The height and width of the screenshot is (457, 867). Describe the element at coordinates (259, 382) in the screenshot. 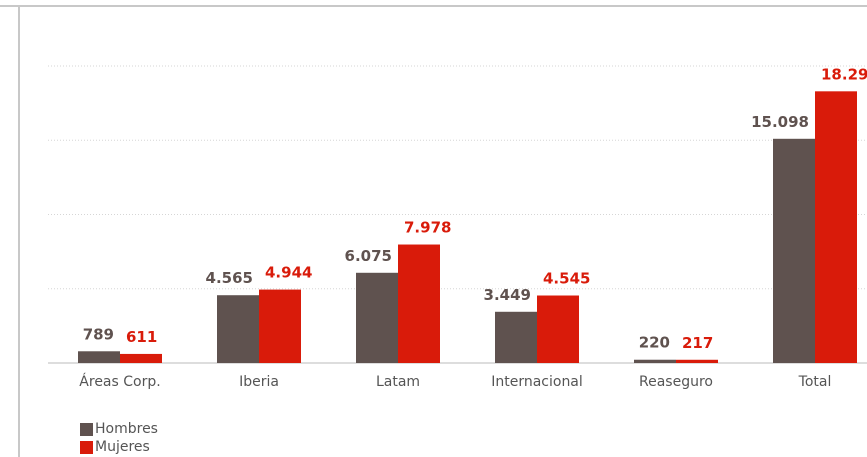

I see `category-label: Iberia` at that location.